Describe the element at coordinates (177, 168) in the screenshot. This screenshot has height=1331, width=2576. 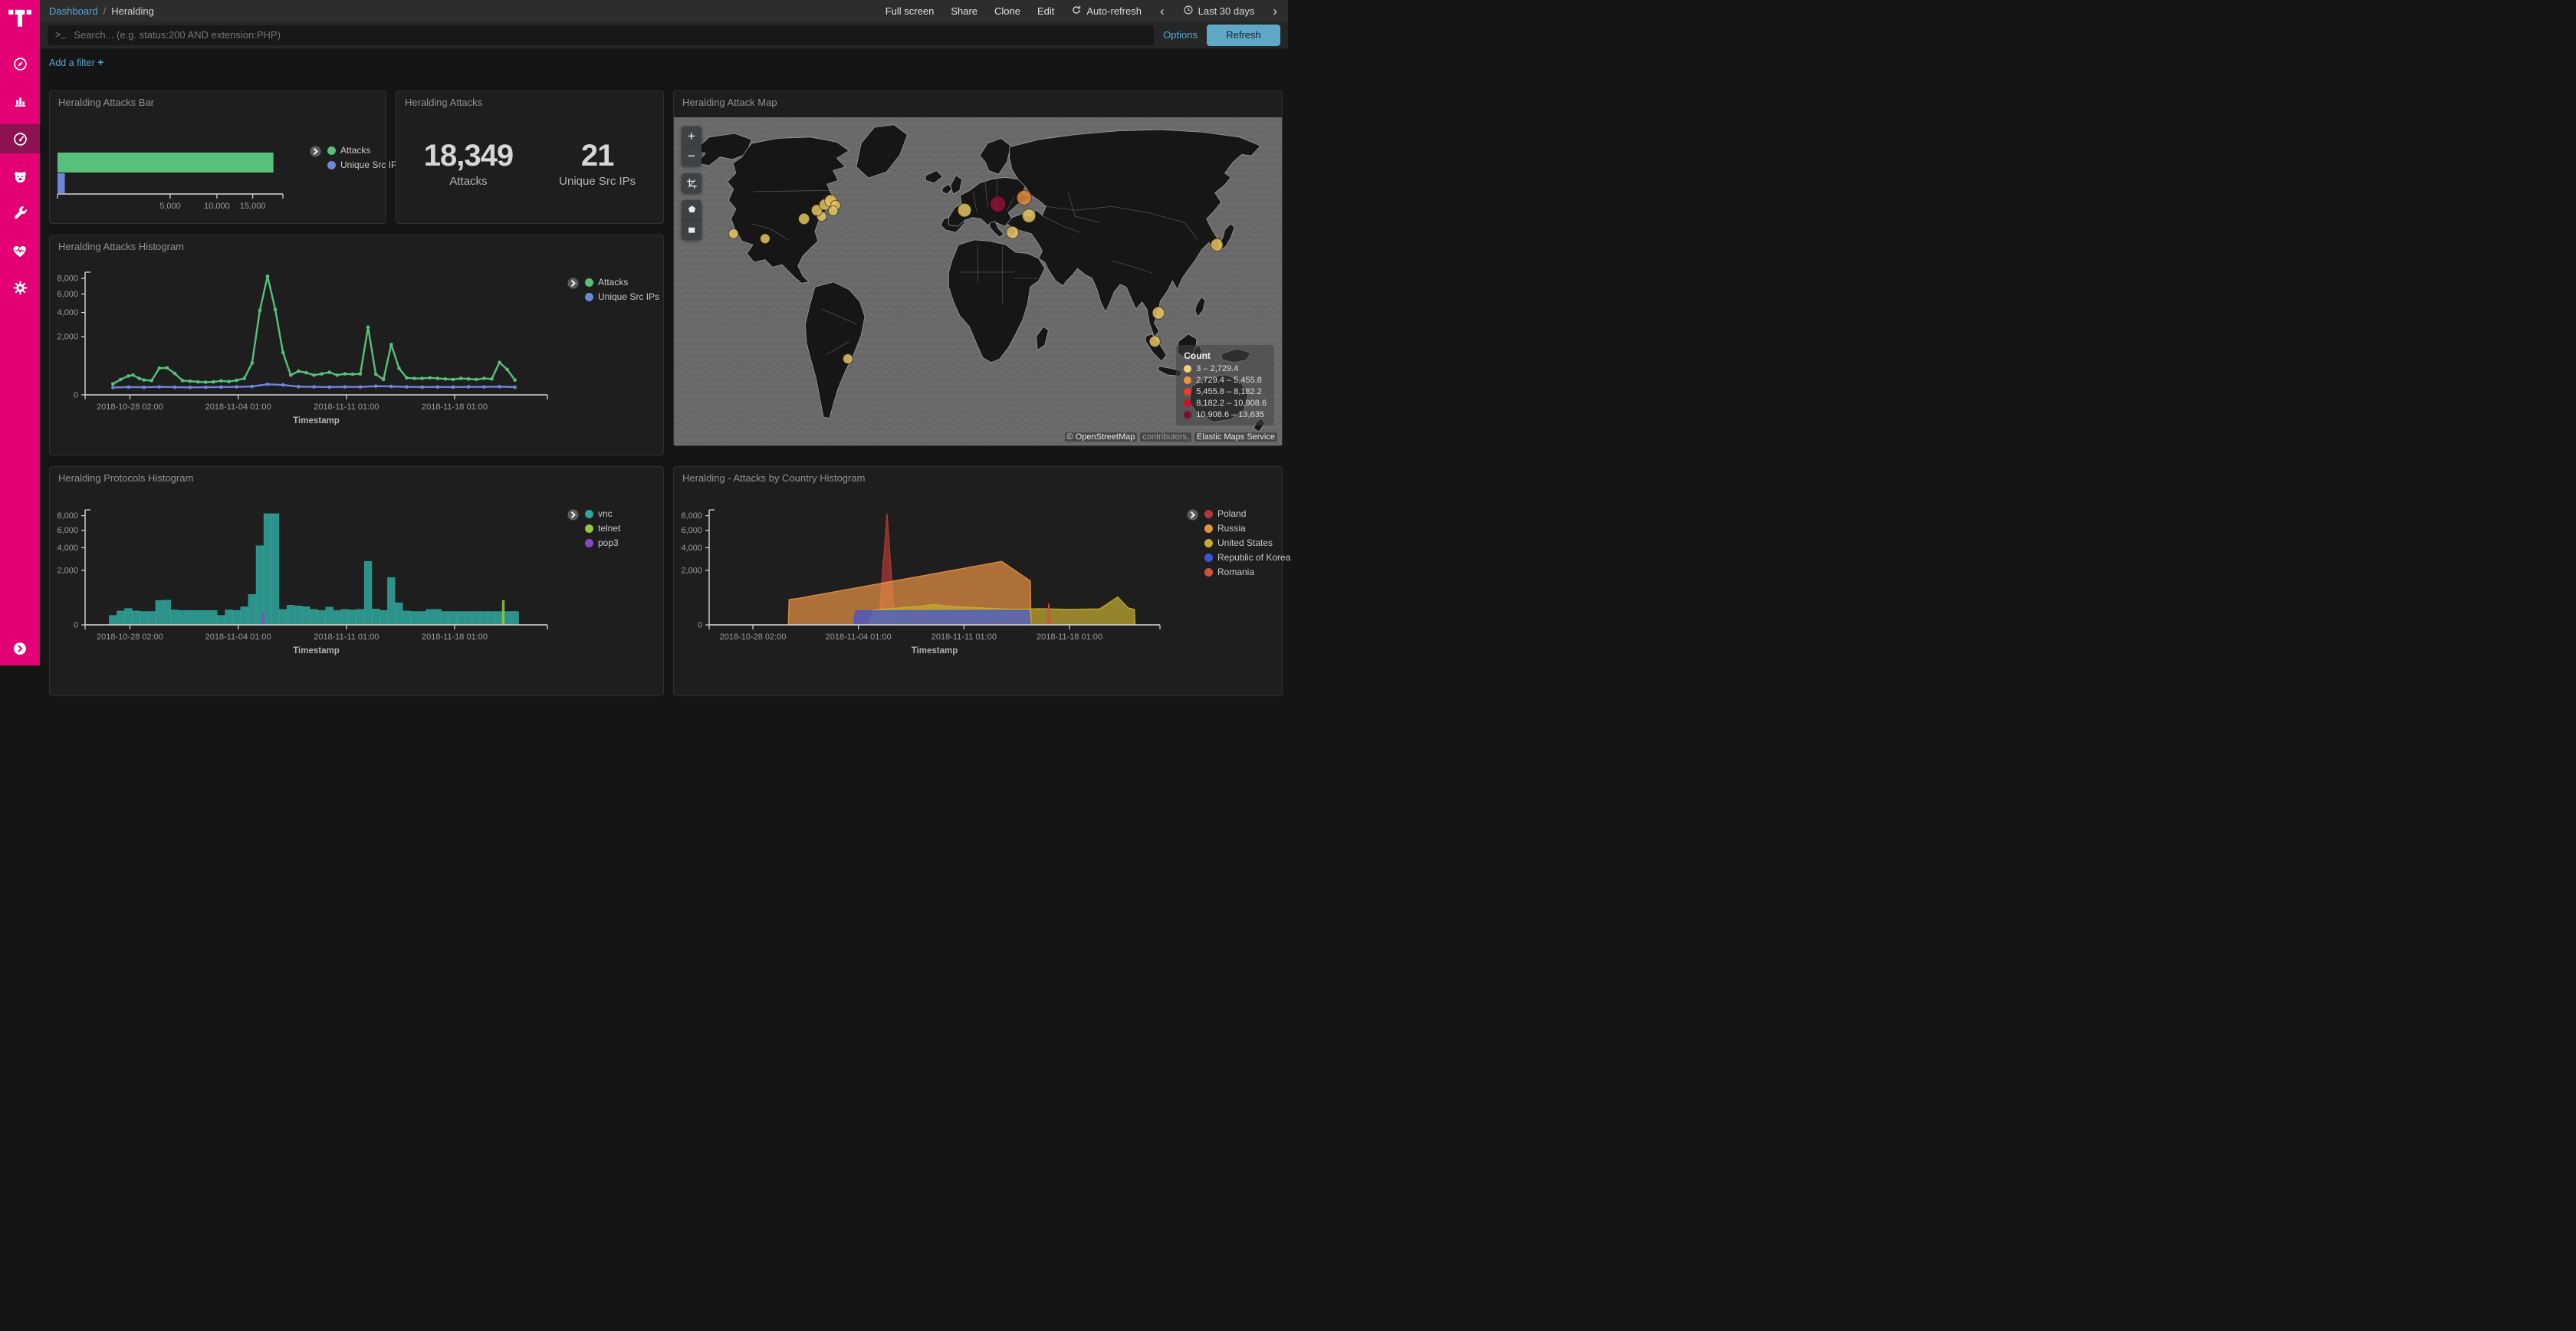
I see `attacks-bar-chart: 5,000 10,000 15,000` at that location.